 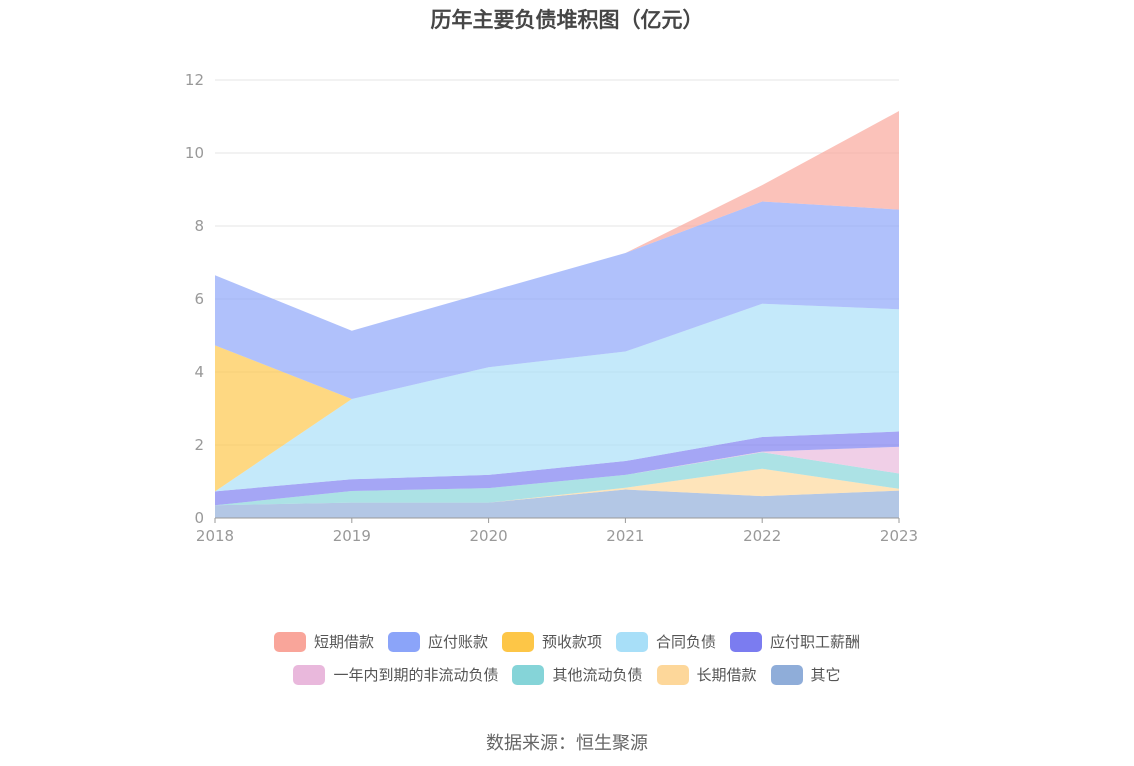 I want to click on chart-title: 历年主要负债堆积图（亿元）, so click(x=567, y=20).